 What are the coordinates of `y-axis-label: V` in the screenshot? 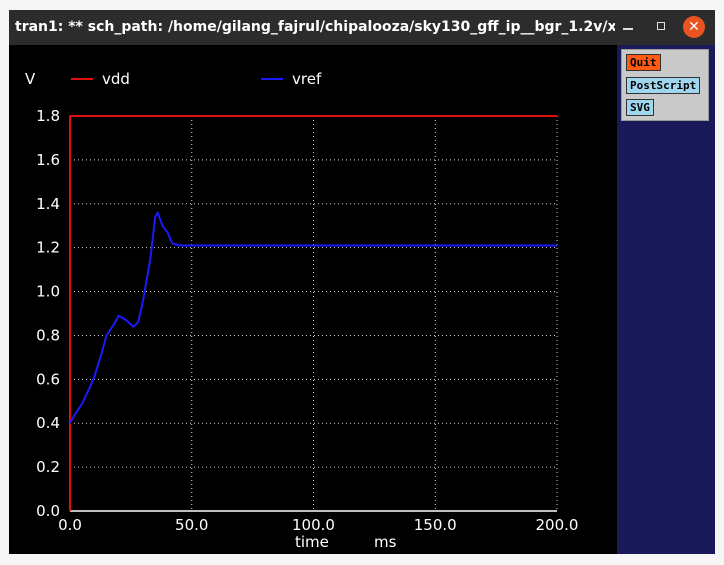 It's located at (30, 79).